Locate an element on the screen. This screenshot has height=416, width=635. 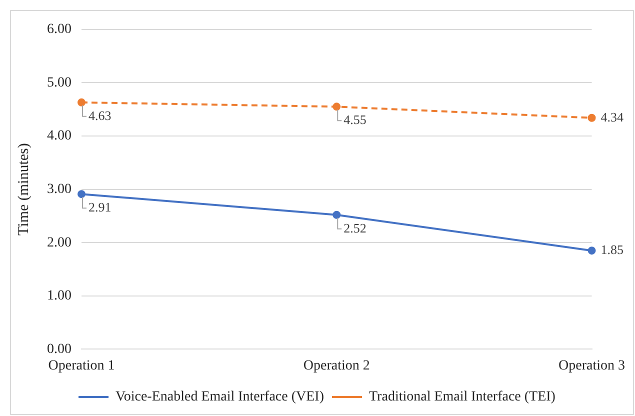
y-tick-label: 2.00 is located at coordinates (59, 242).